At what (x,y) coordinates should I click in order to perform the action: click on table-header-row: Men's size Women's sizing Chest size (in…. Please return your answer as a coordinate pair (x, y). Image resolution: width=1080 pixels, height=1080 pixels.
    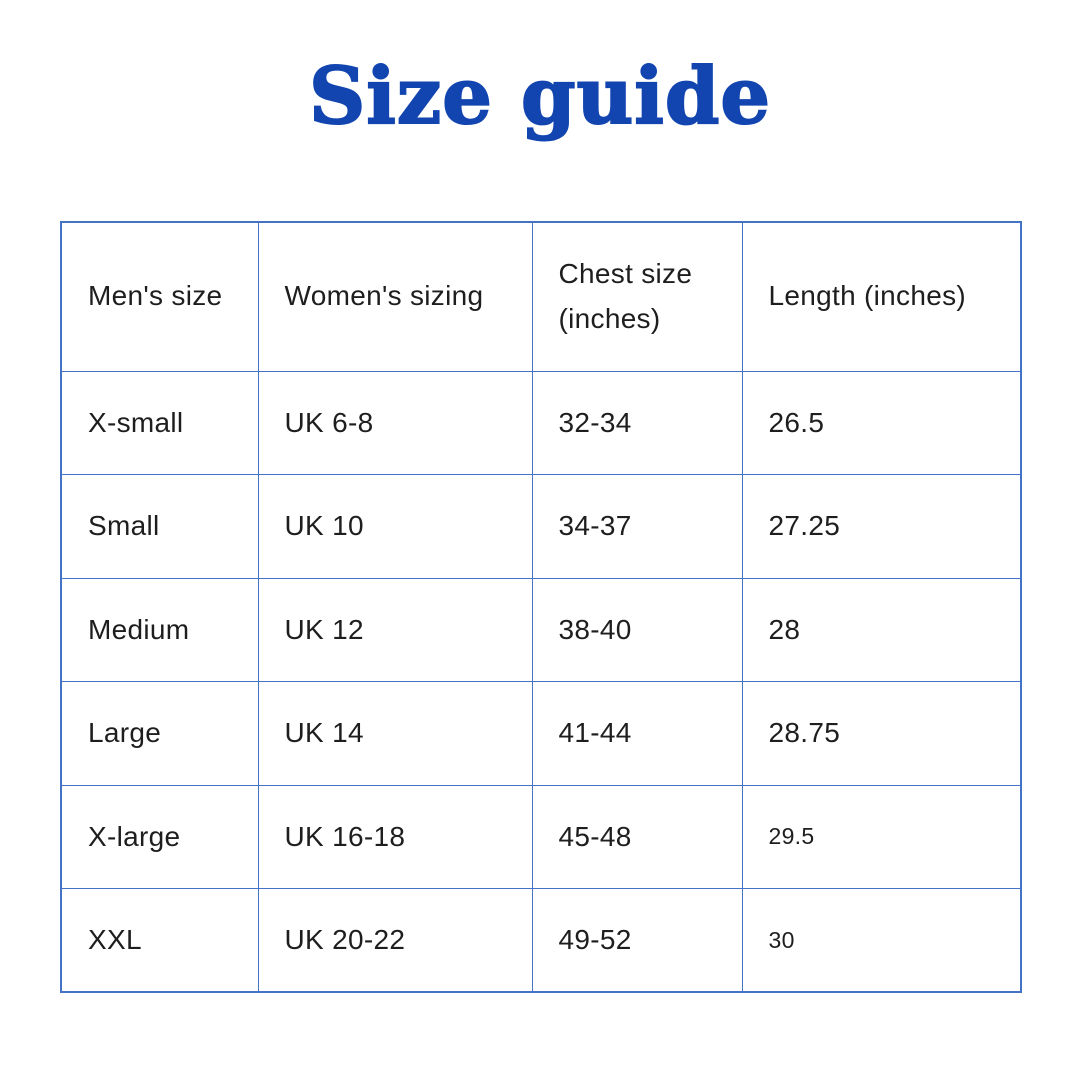
    Looking at the image, I should click on (541, 296).